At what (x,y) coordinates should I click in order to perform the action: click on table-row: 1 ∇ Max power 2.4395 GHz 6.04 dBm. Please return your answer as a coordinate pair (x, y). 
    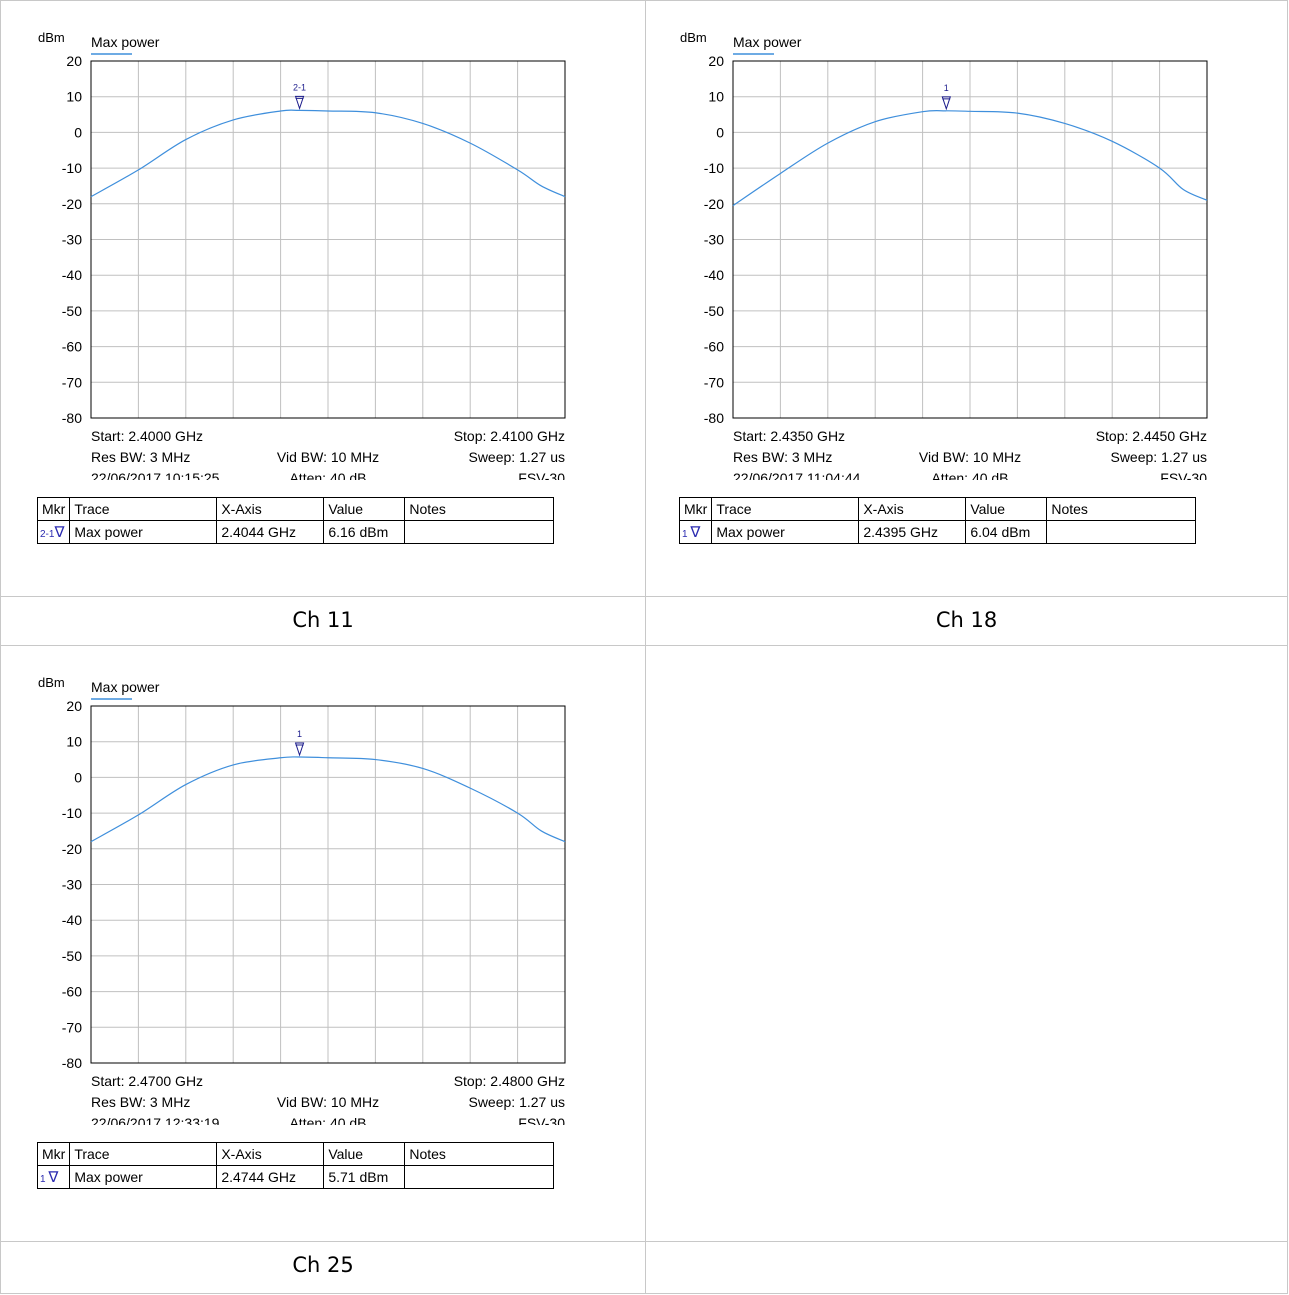
    Looking at the image, I should click on (937, 532).